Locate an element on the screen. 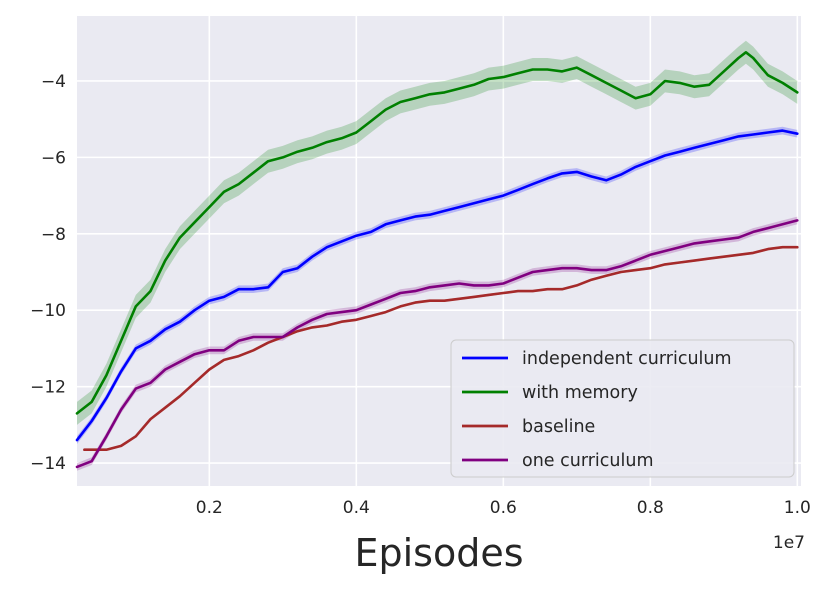  x-tick-label: 0.2 is located at coordinates (209, 508).